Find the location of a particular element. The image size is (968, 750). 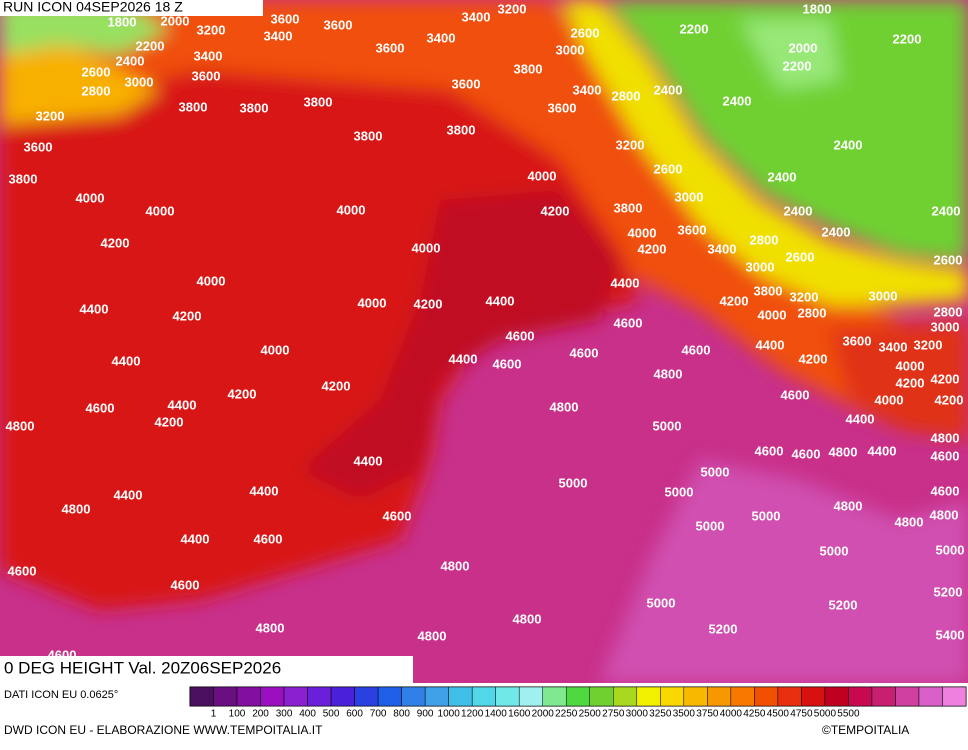

contour-label: 2400 is located at coordinates (798, 210).